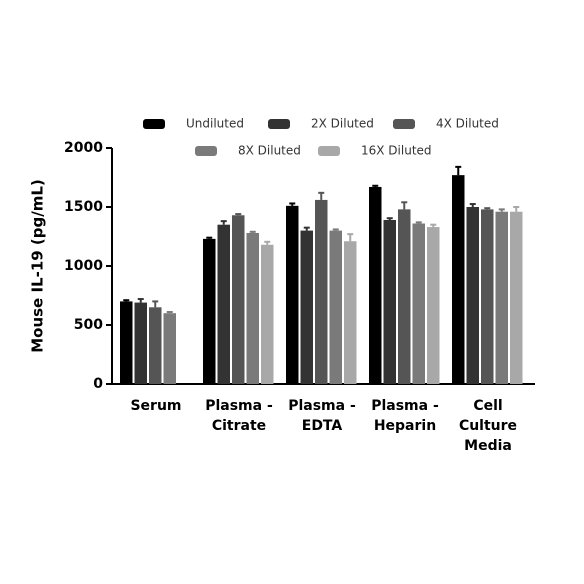 The image size is (584, 584). What do you see at coordinates (467, 124) in the screenshot?
I see `legend-label: 4X Diluted` at bounding box center [467, 124].